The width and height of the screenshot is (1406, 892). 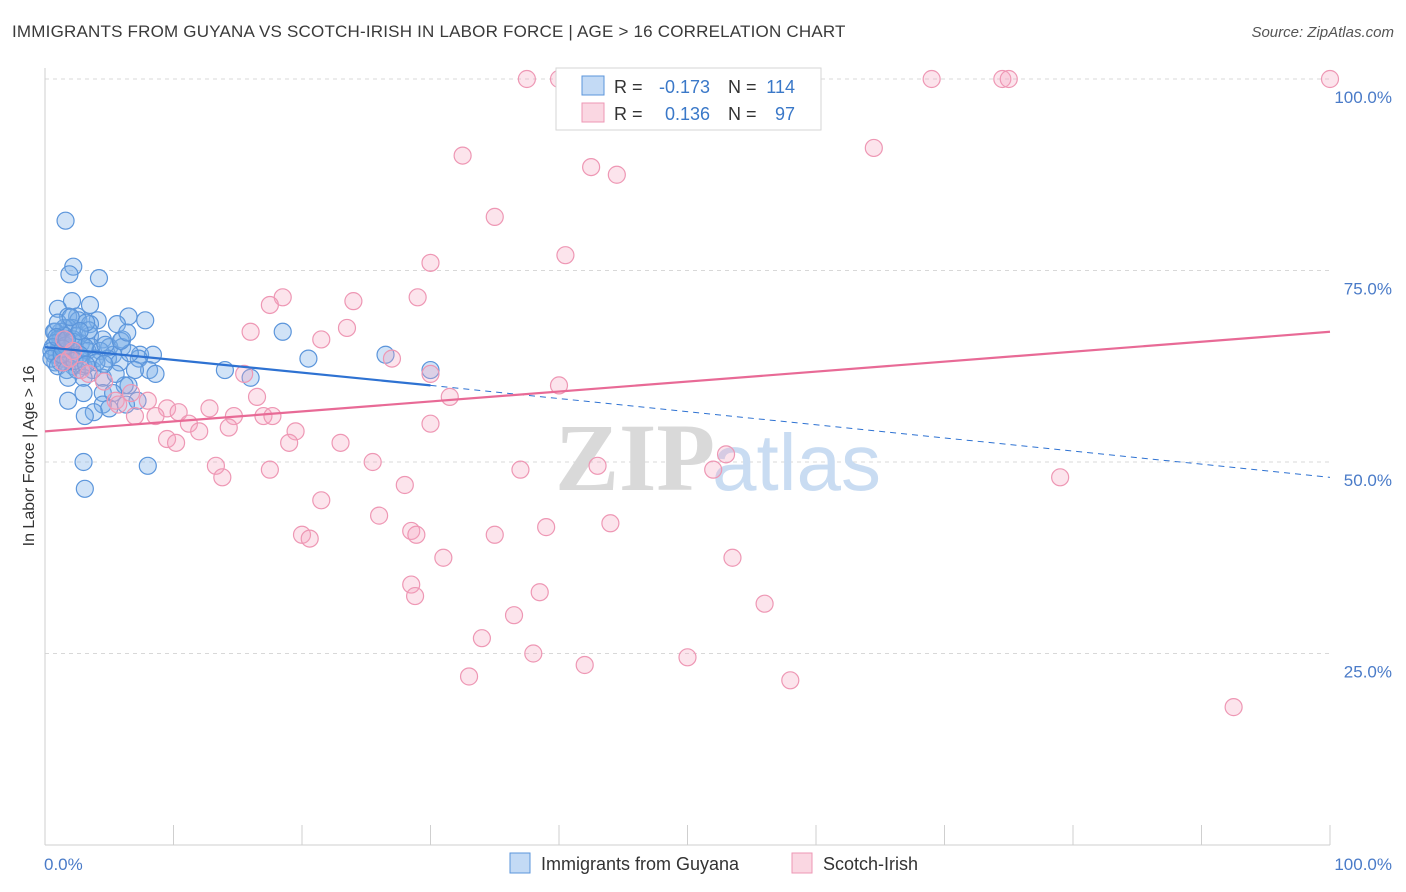 I want to click on legend-box, so click(x=688, y=99).